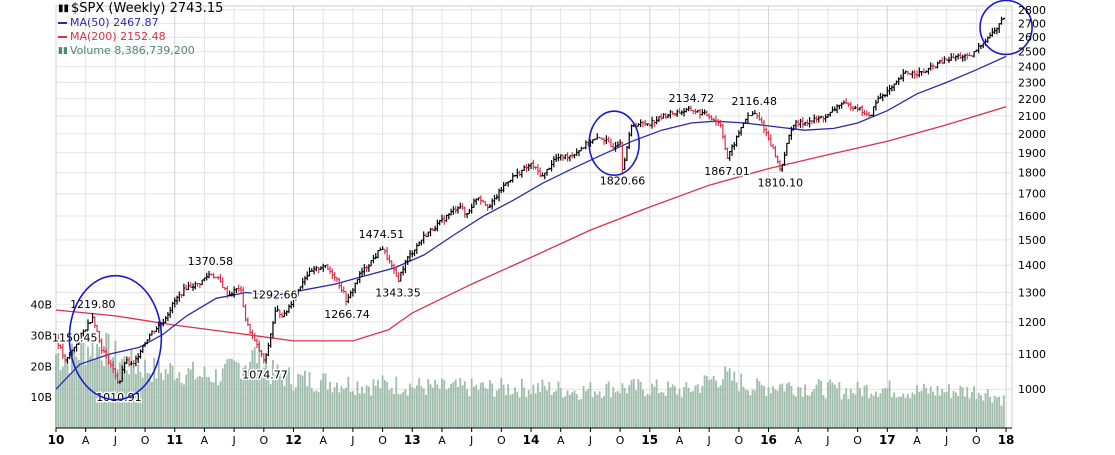 This screenshot has width=1115, height=455. What do you see at coordinates (75, 338) in the screenshot?
I see `annotation-label: 1150.45` at bounding box center [75, 338].